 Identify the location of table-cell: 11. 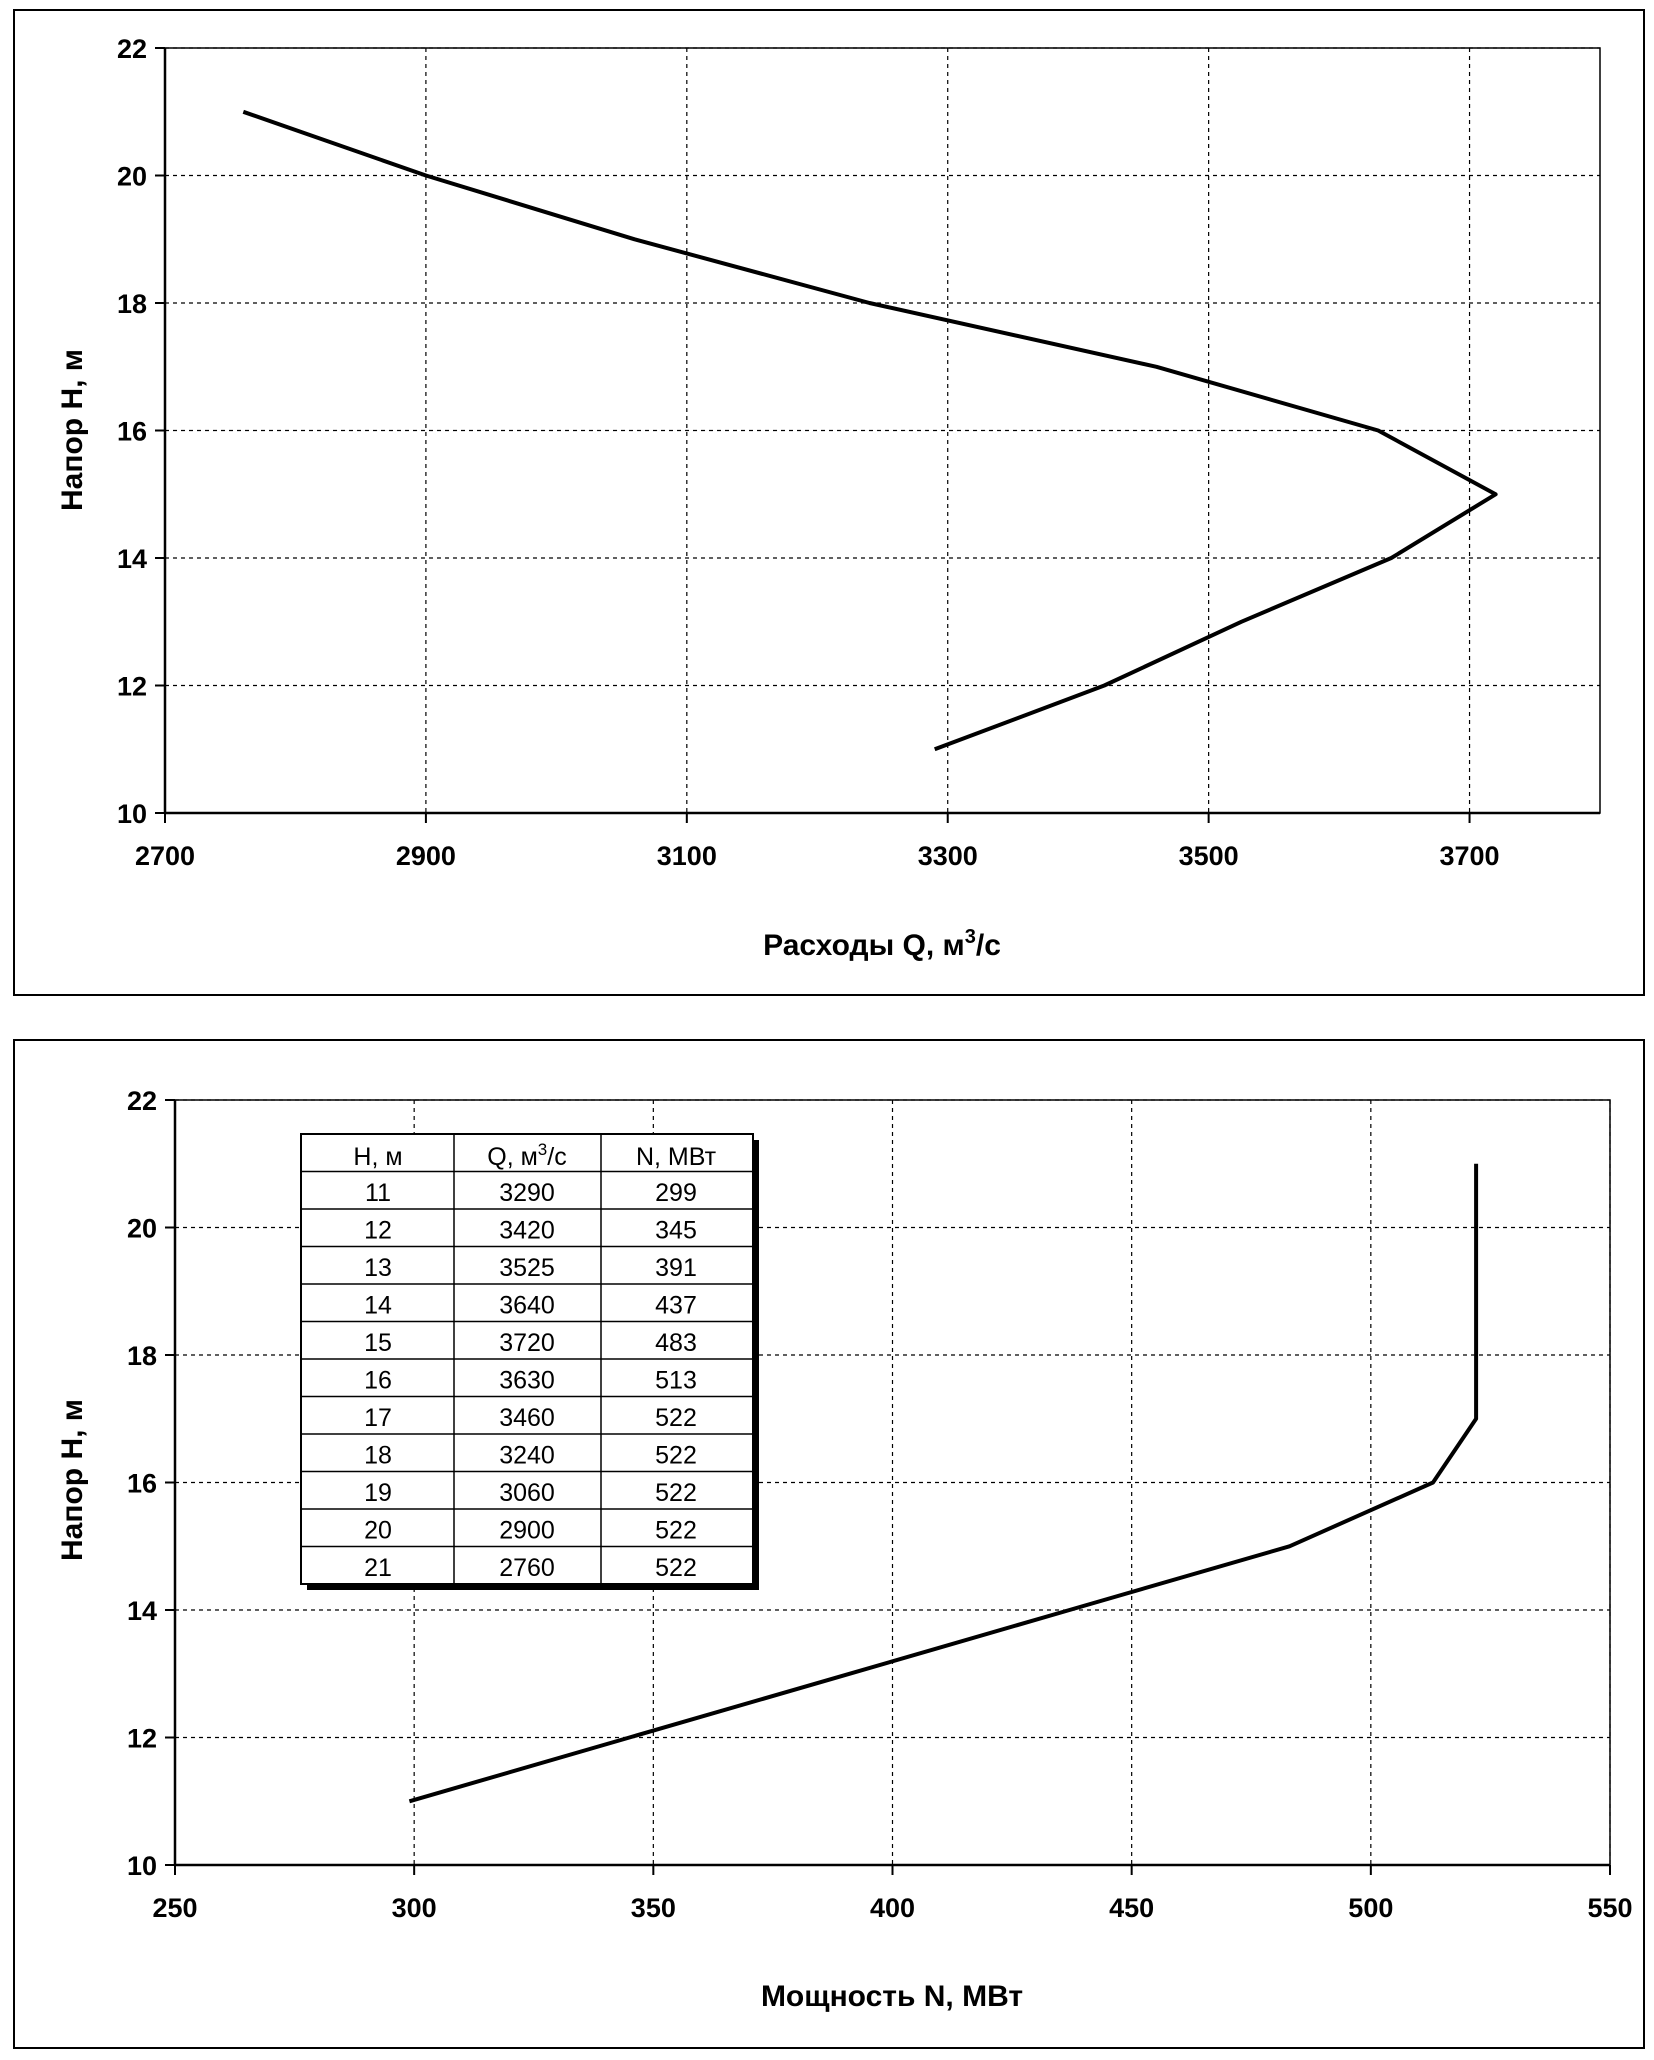
(378, 1193).